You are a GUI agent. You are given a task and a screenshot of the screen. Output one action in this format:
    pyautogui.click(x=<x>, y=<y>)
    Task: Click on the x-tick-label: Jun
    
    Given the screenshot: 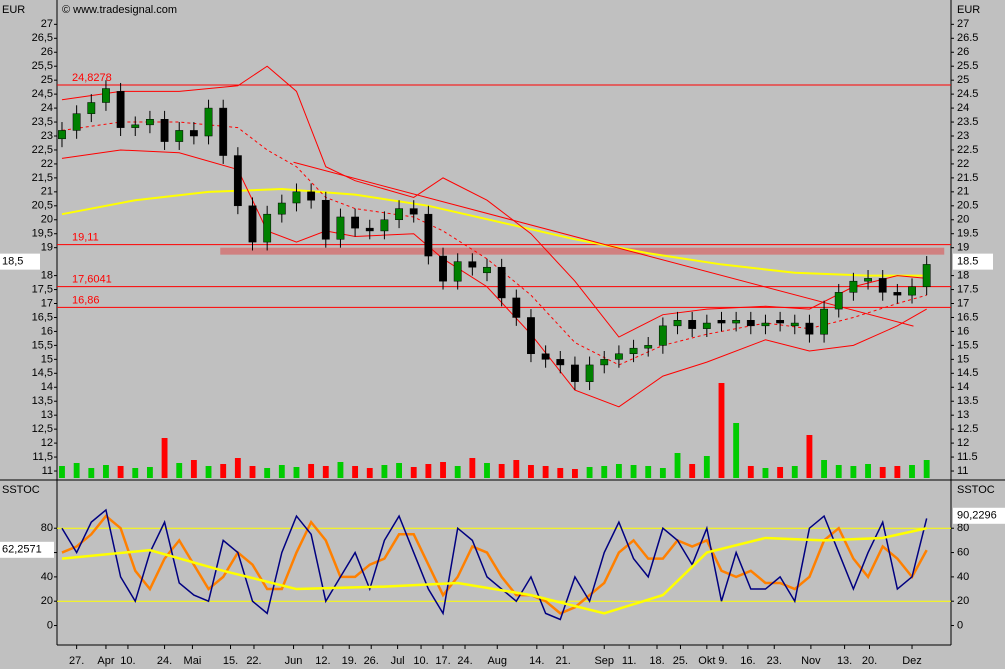 What is the action you would take?
    pyautogui.click(x=294, y=661)
    